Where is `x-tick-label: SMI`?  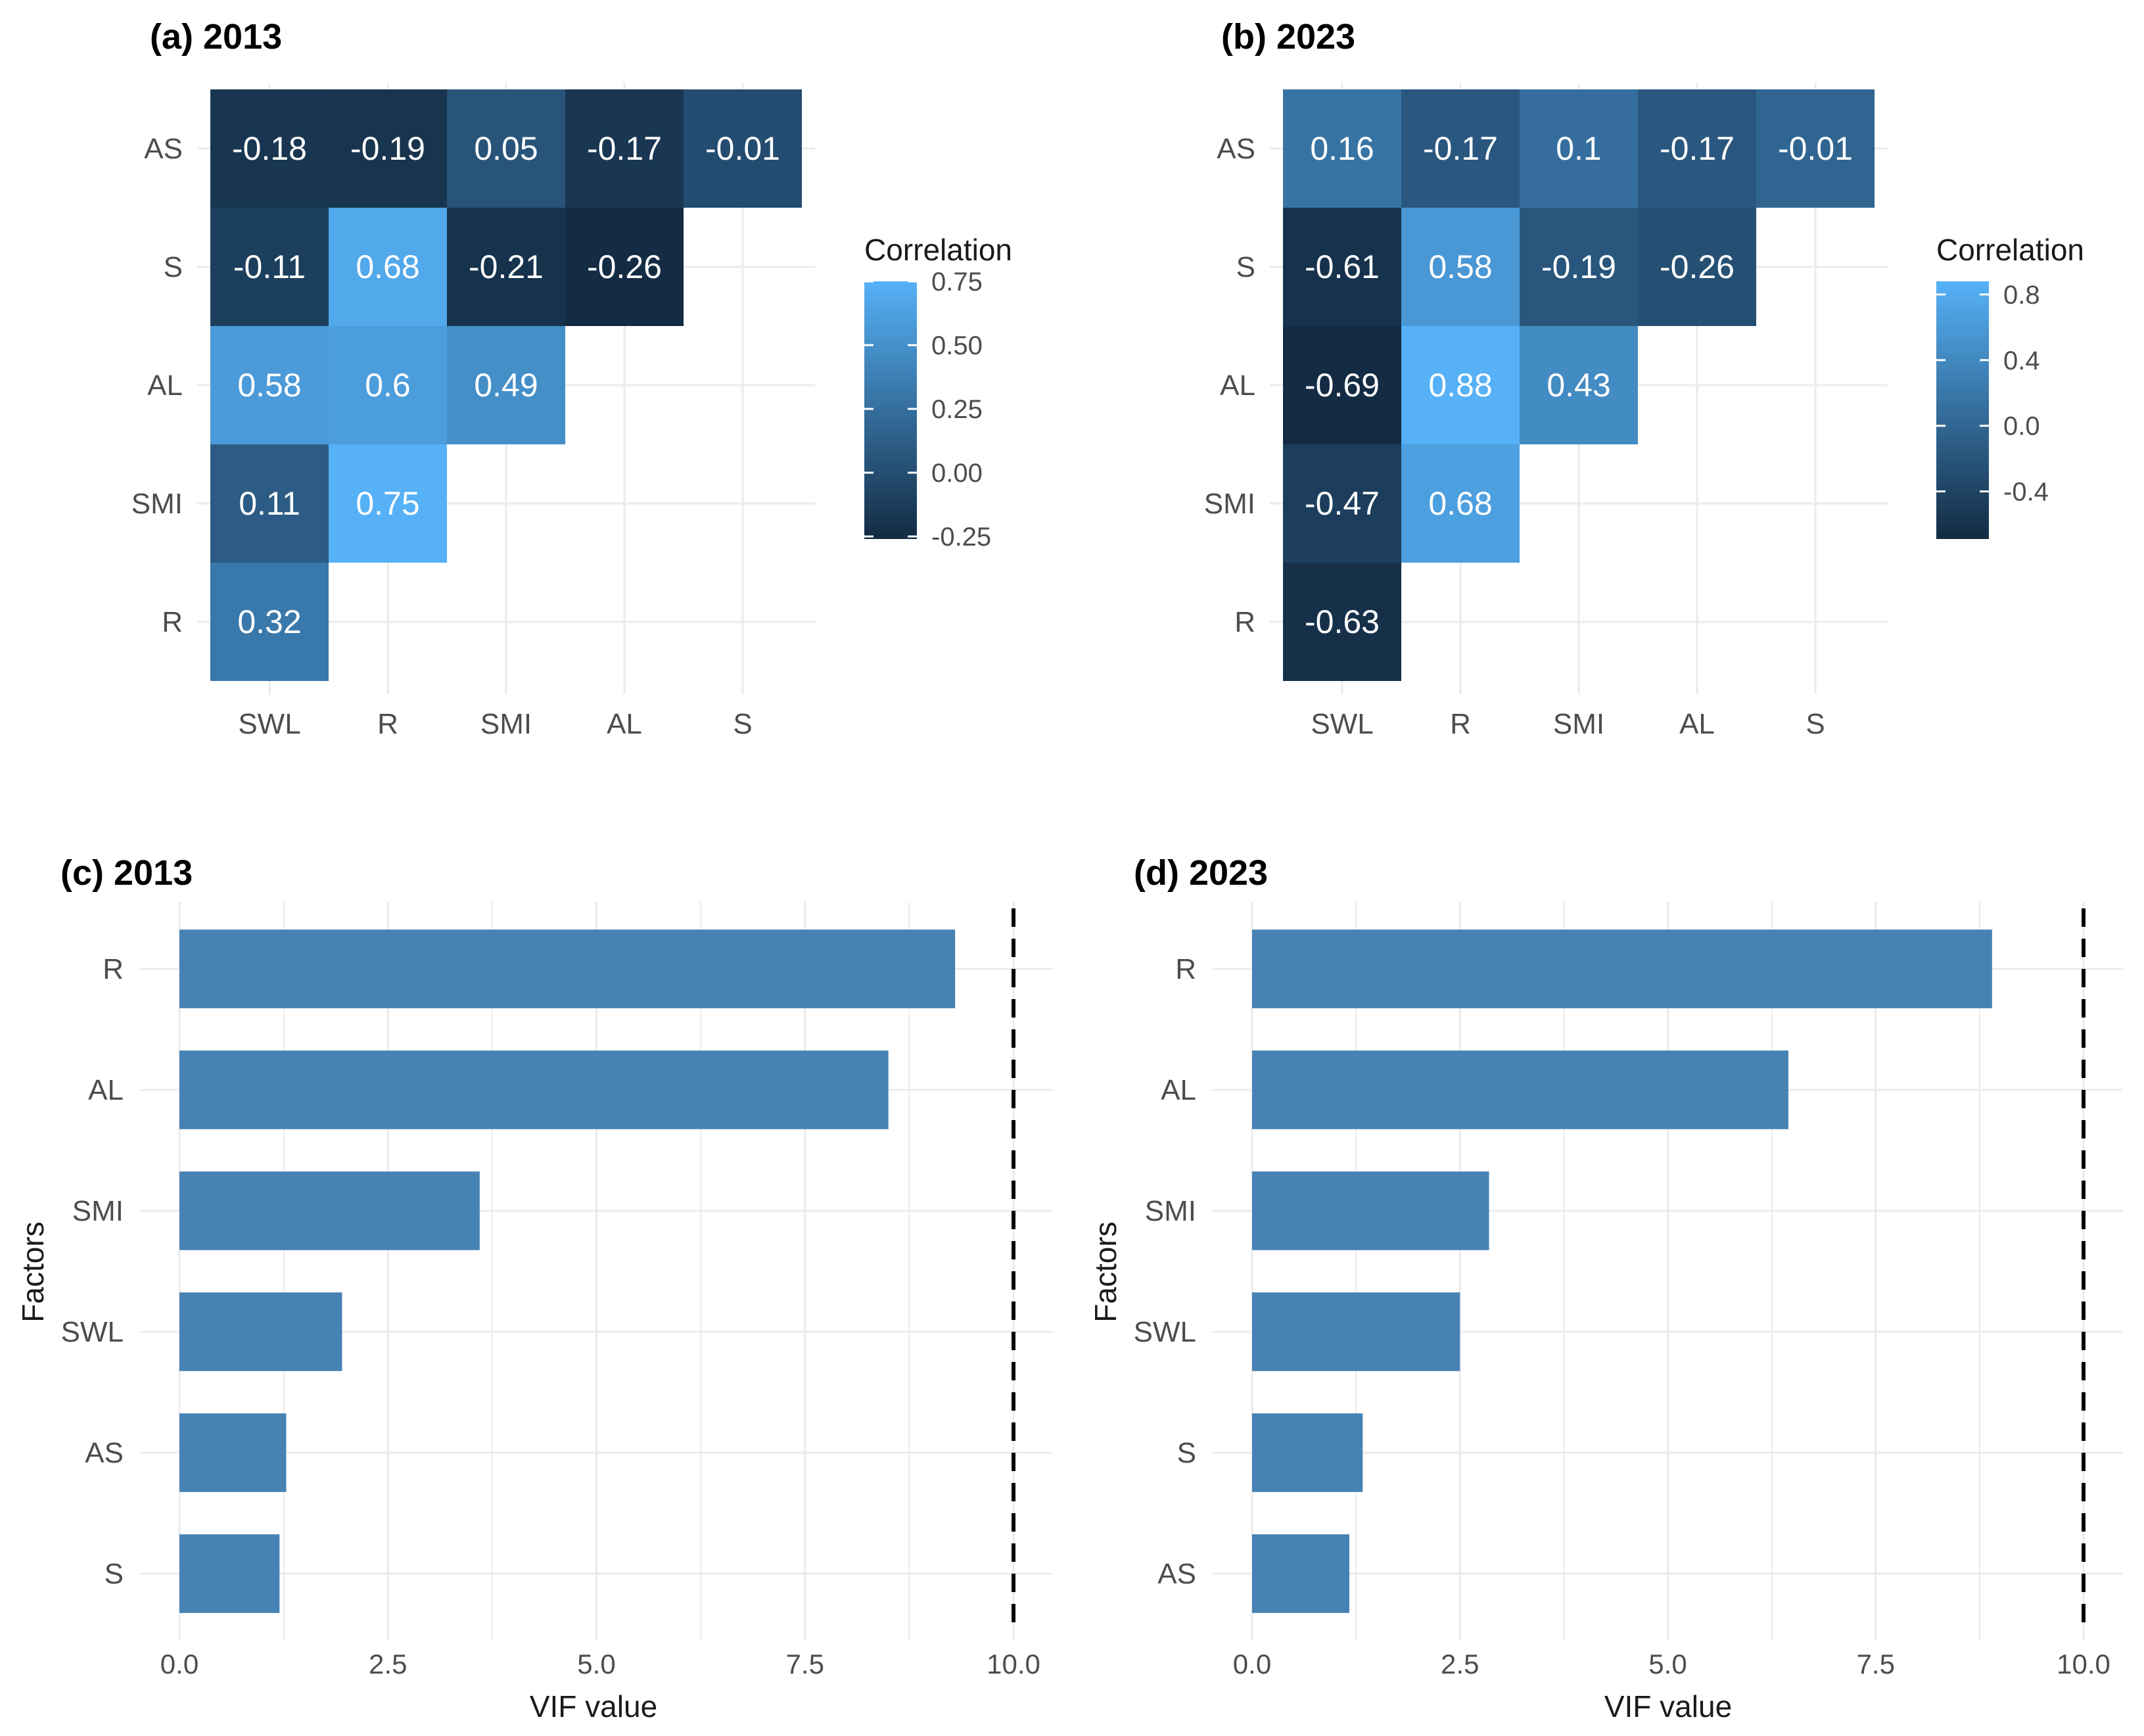 x-tick-label: SMI is located at coordinates (506, 724).